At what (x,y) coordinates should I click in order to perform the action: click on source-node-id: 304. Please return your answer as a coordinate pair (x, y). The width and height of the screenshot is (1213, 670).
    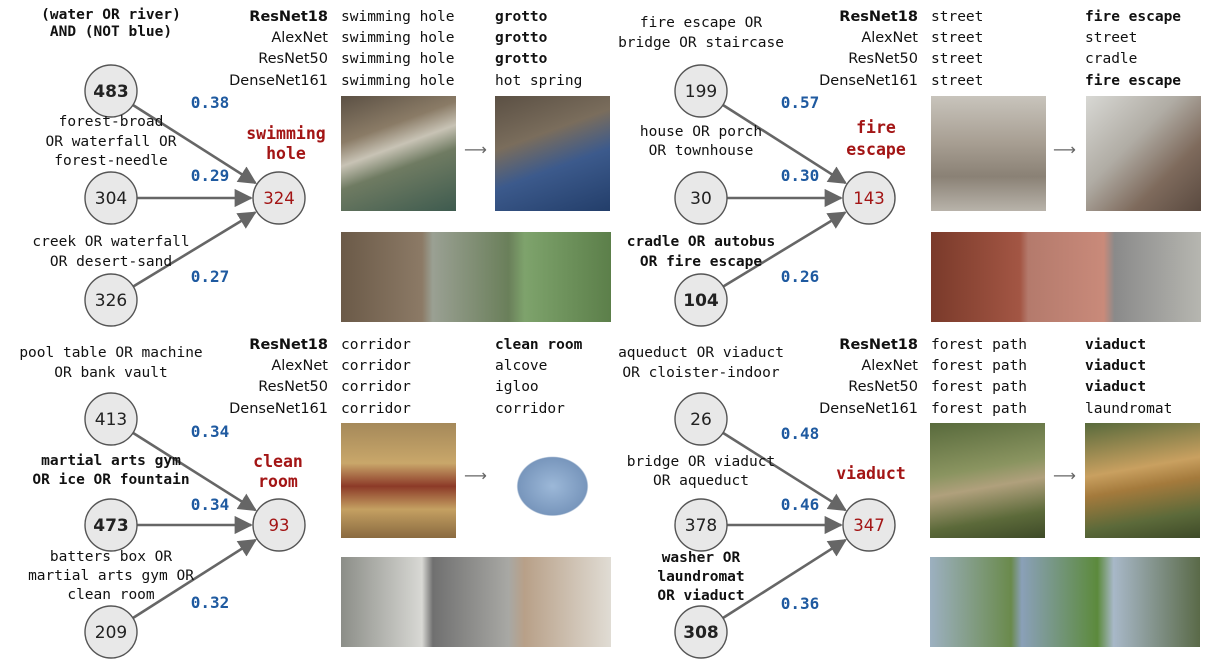
    Looking at the image, I should click on (111, 199).